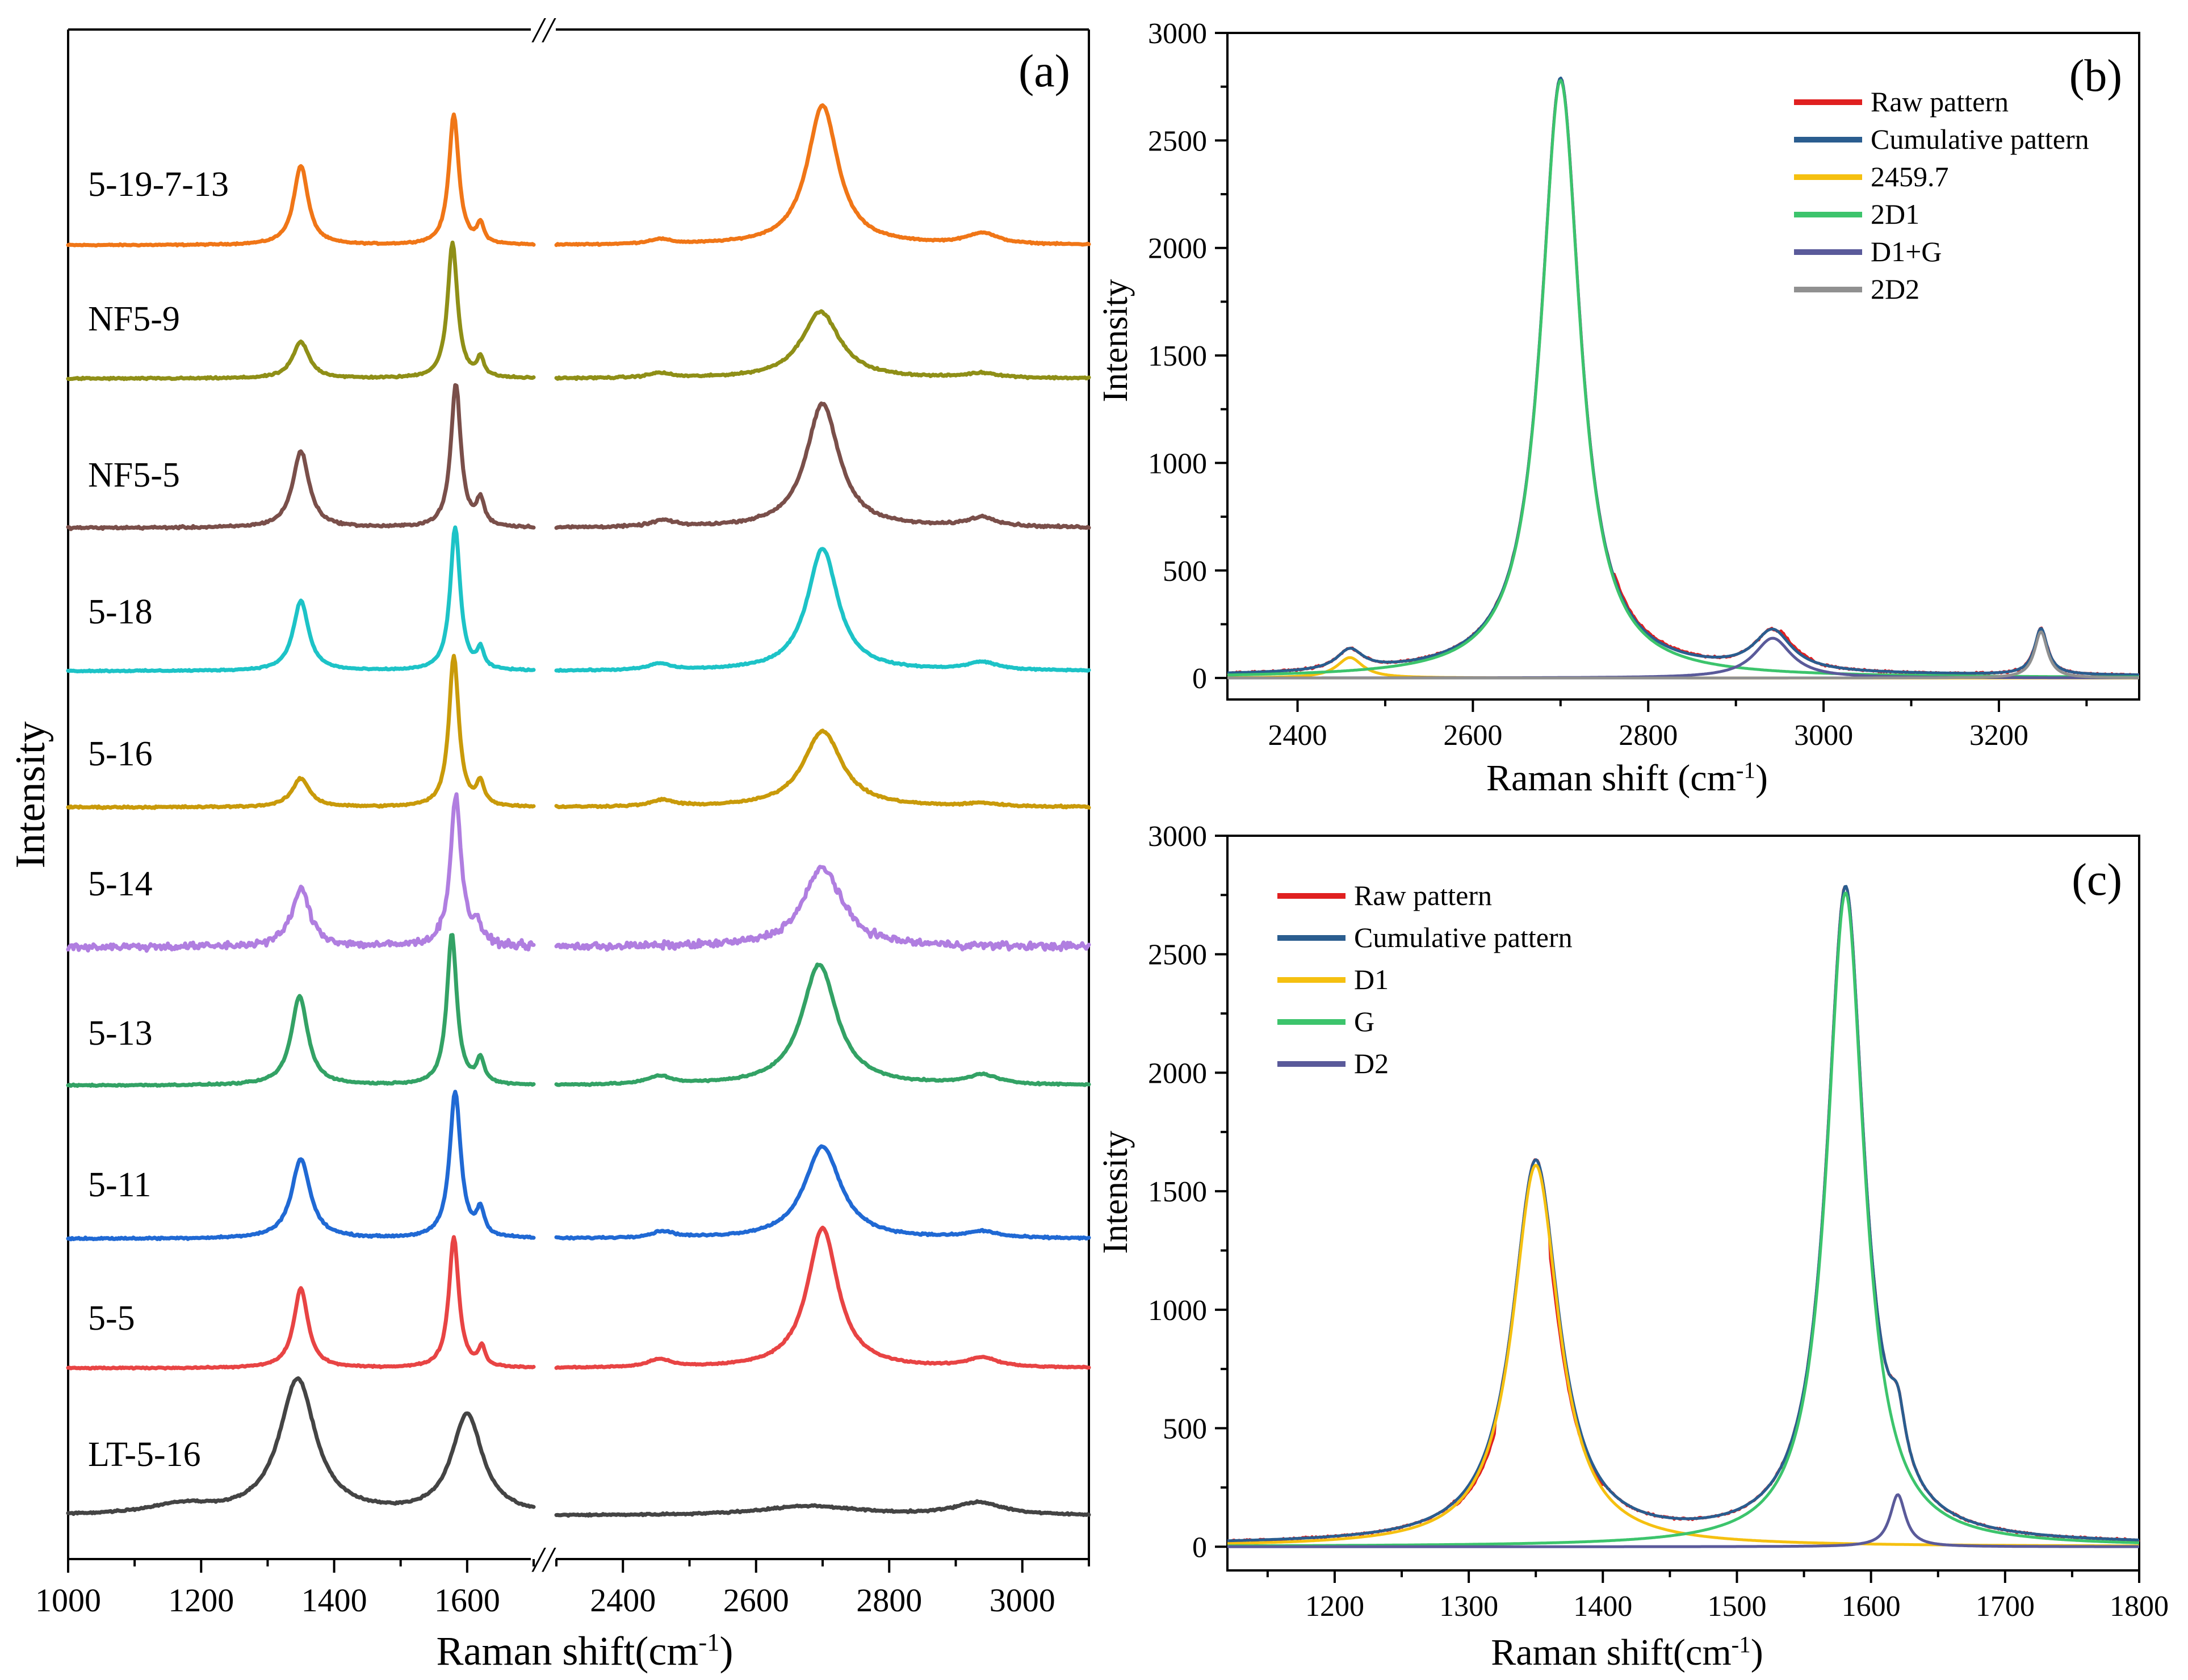  I want to click on series-NF5-5-seg2, so click(823, 466).